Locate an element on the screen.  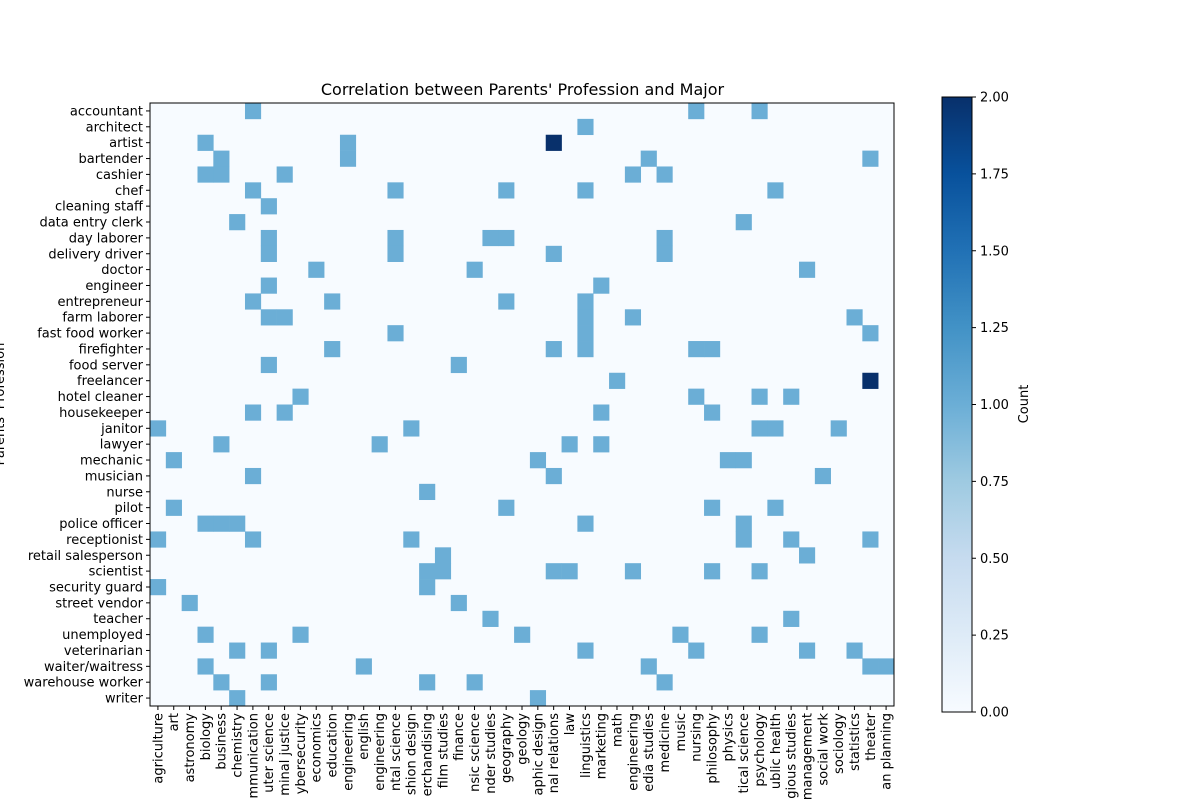
y-tick-label: unemployed is located at coordinates (102, 635).